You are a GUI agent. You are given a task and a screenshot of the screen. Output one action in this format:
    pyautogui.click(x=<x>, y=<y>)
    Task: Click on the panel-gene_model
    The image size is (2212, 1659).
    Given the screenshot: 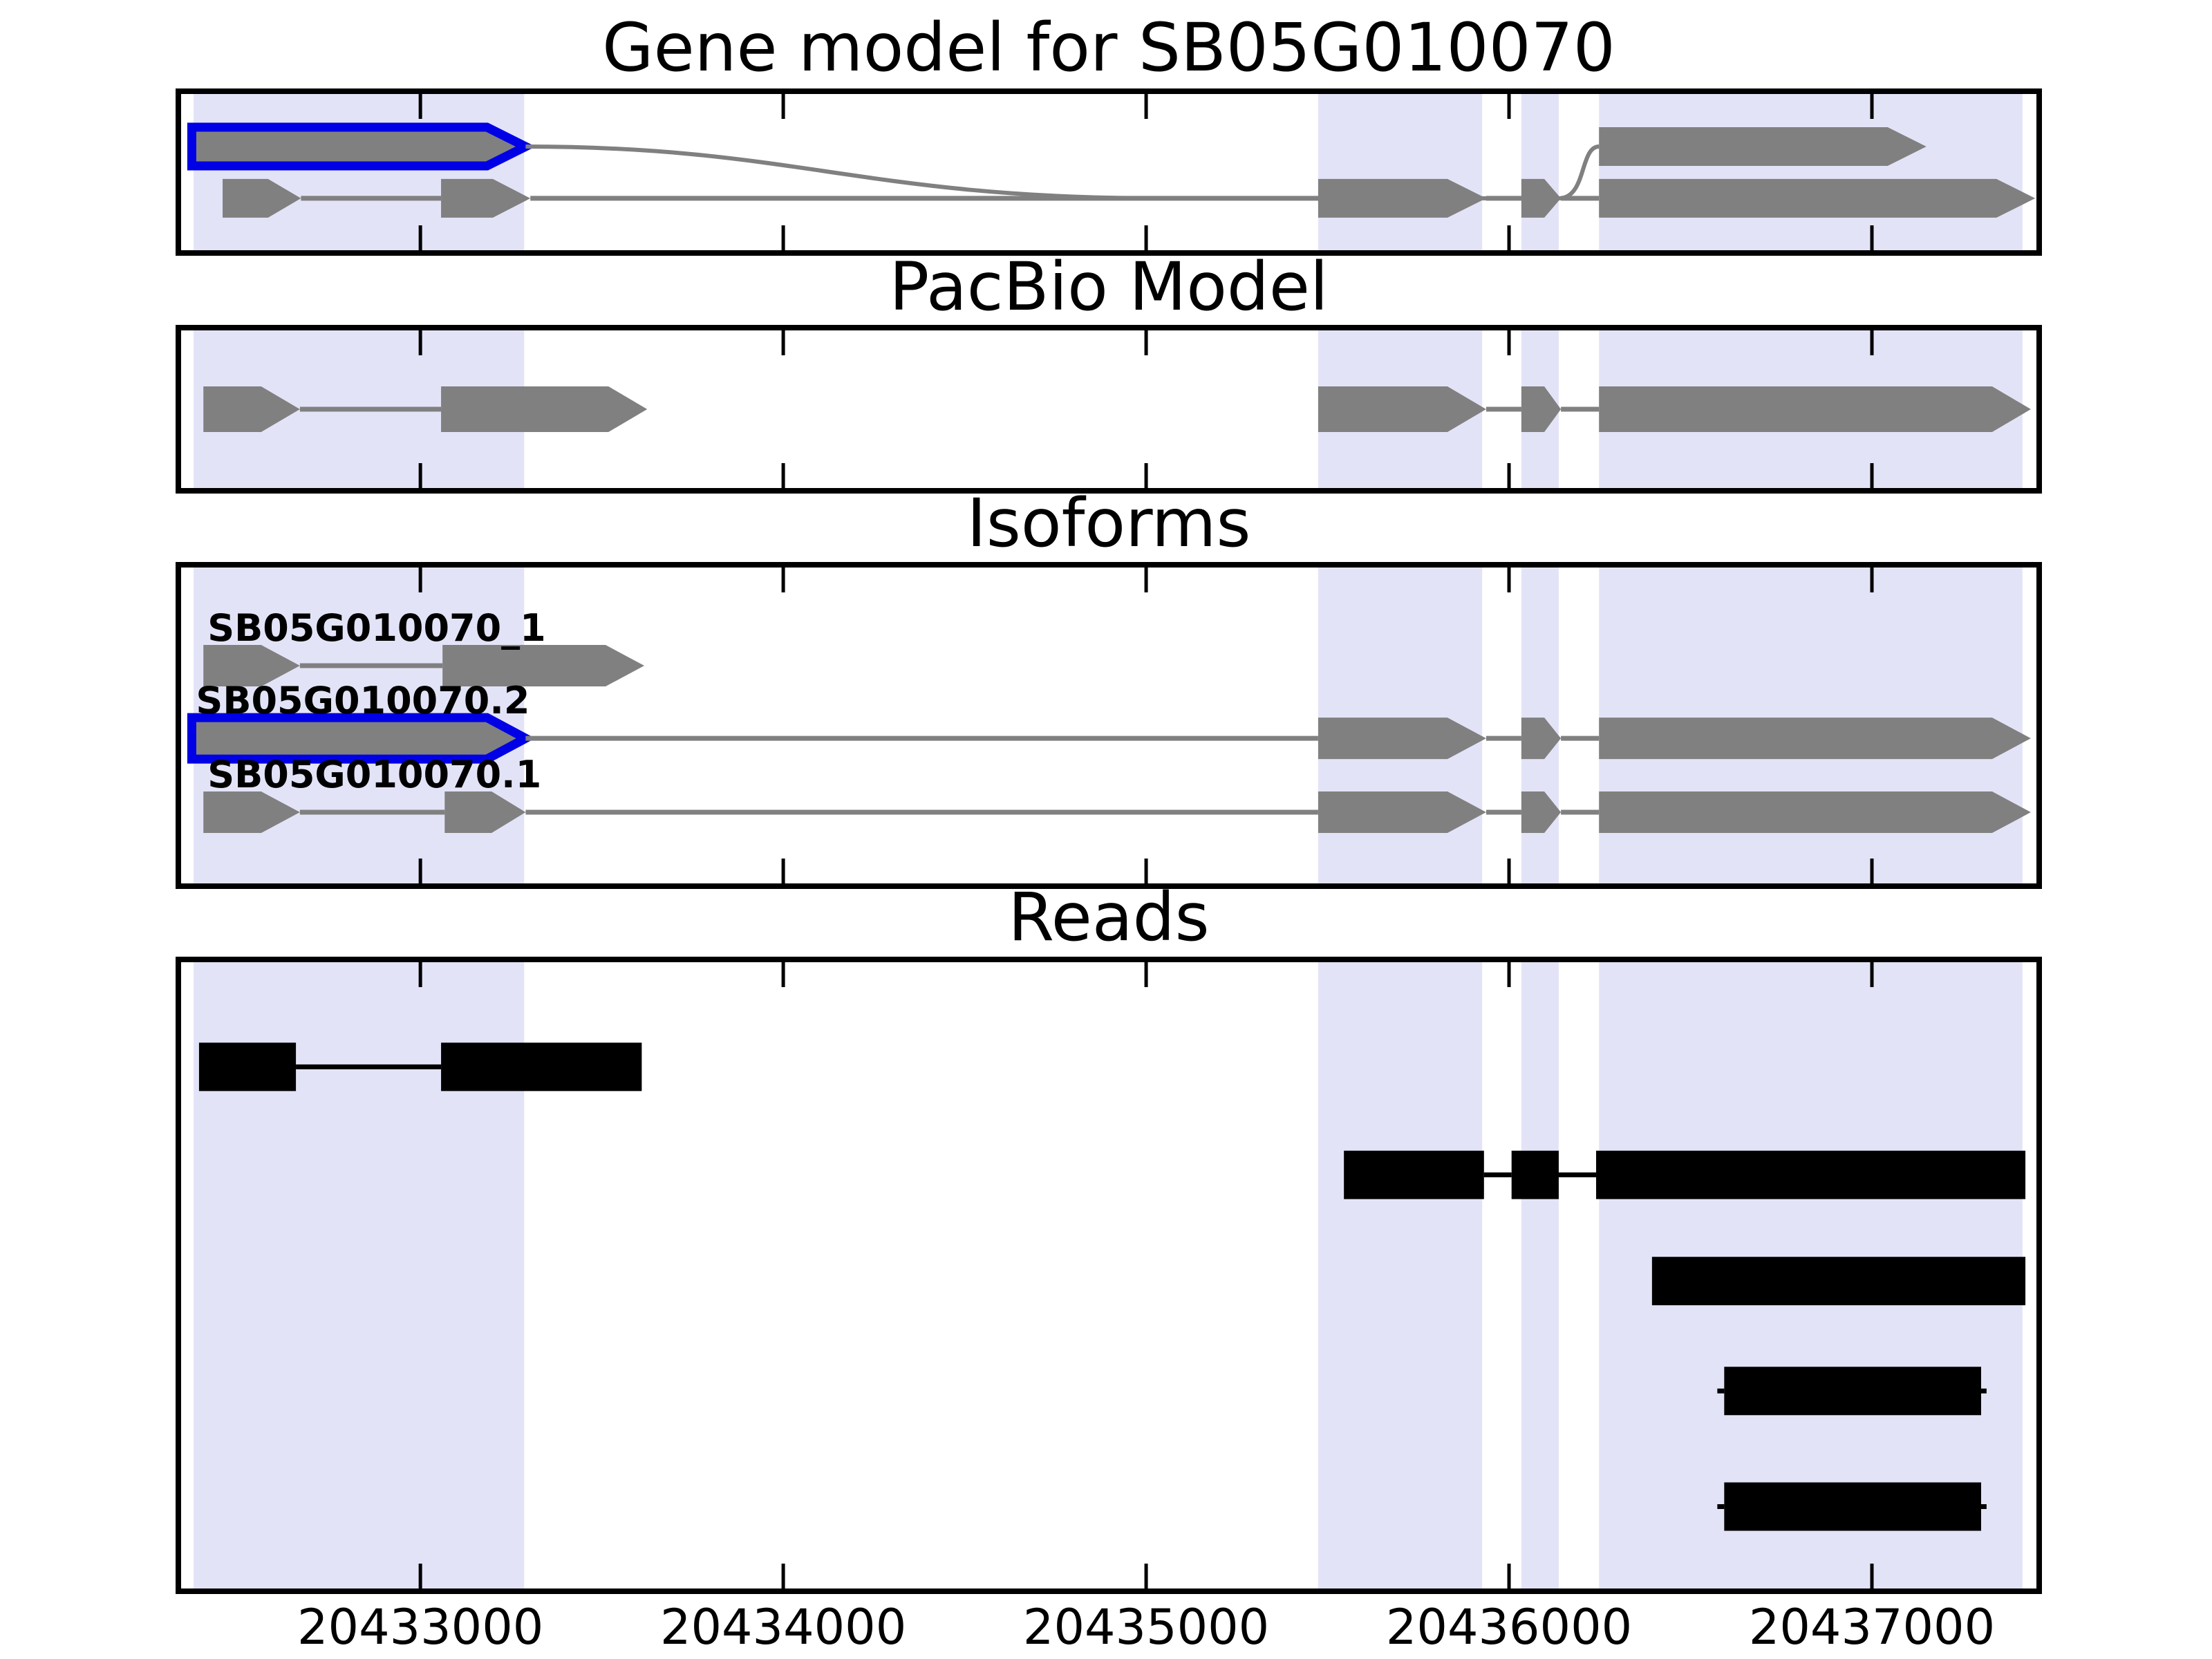 What is the action you would take?
    pyautogui.click(x=1109, y=172)
    